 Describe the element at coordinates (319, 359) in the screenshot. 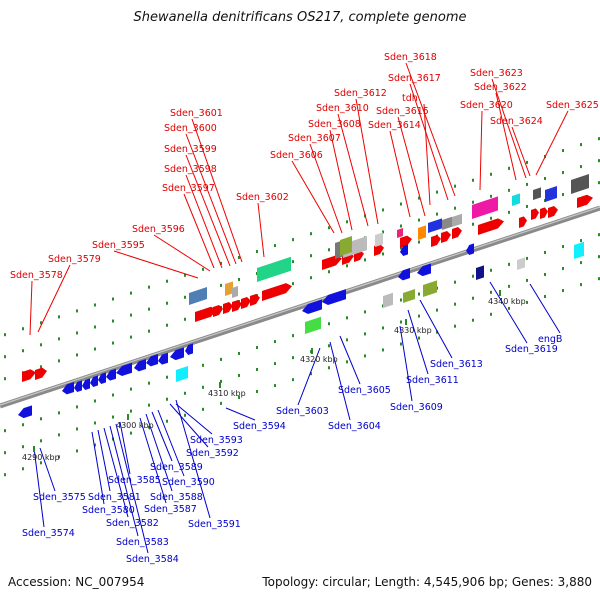

I see `scale-tick-label: 4320 kbp` at that location.